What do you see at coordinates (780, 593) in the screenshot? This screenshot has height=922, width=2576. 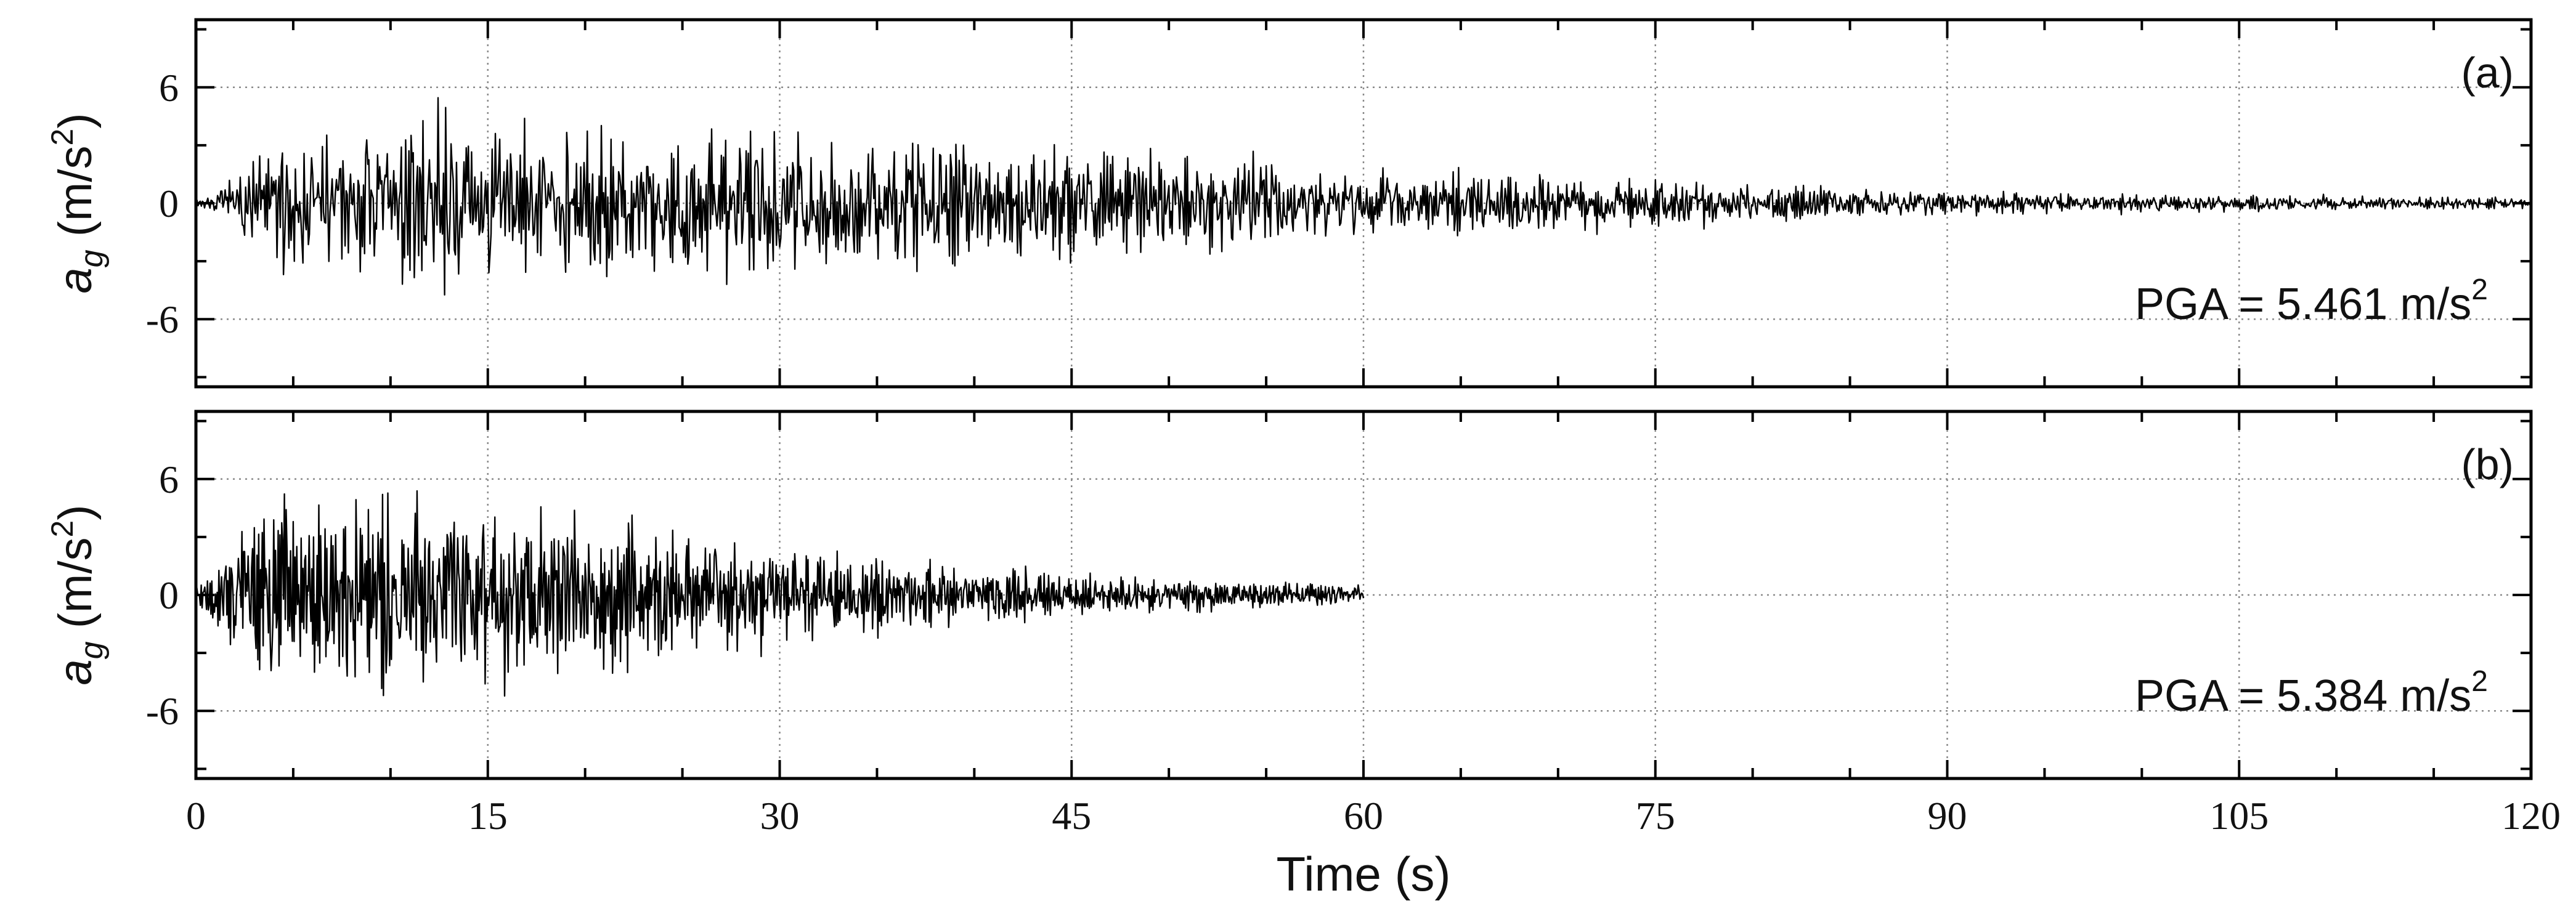 I see `acceleration-trace` at bounding box center [780, 593].